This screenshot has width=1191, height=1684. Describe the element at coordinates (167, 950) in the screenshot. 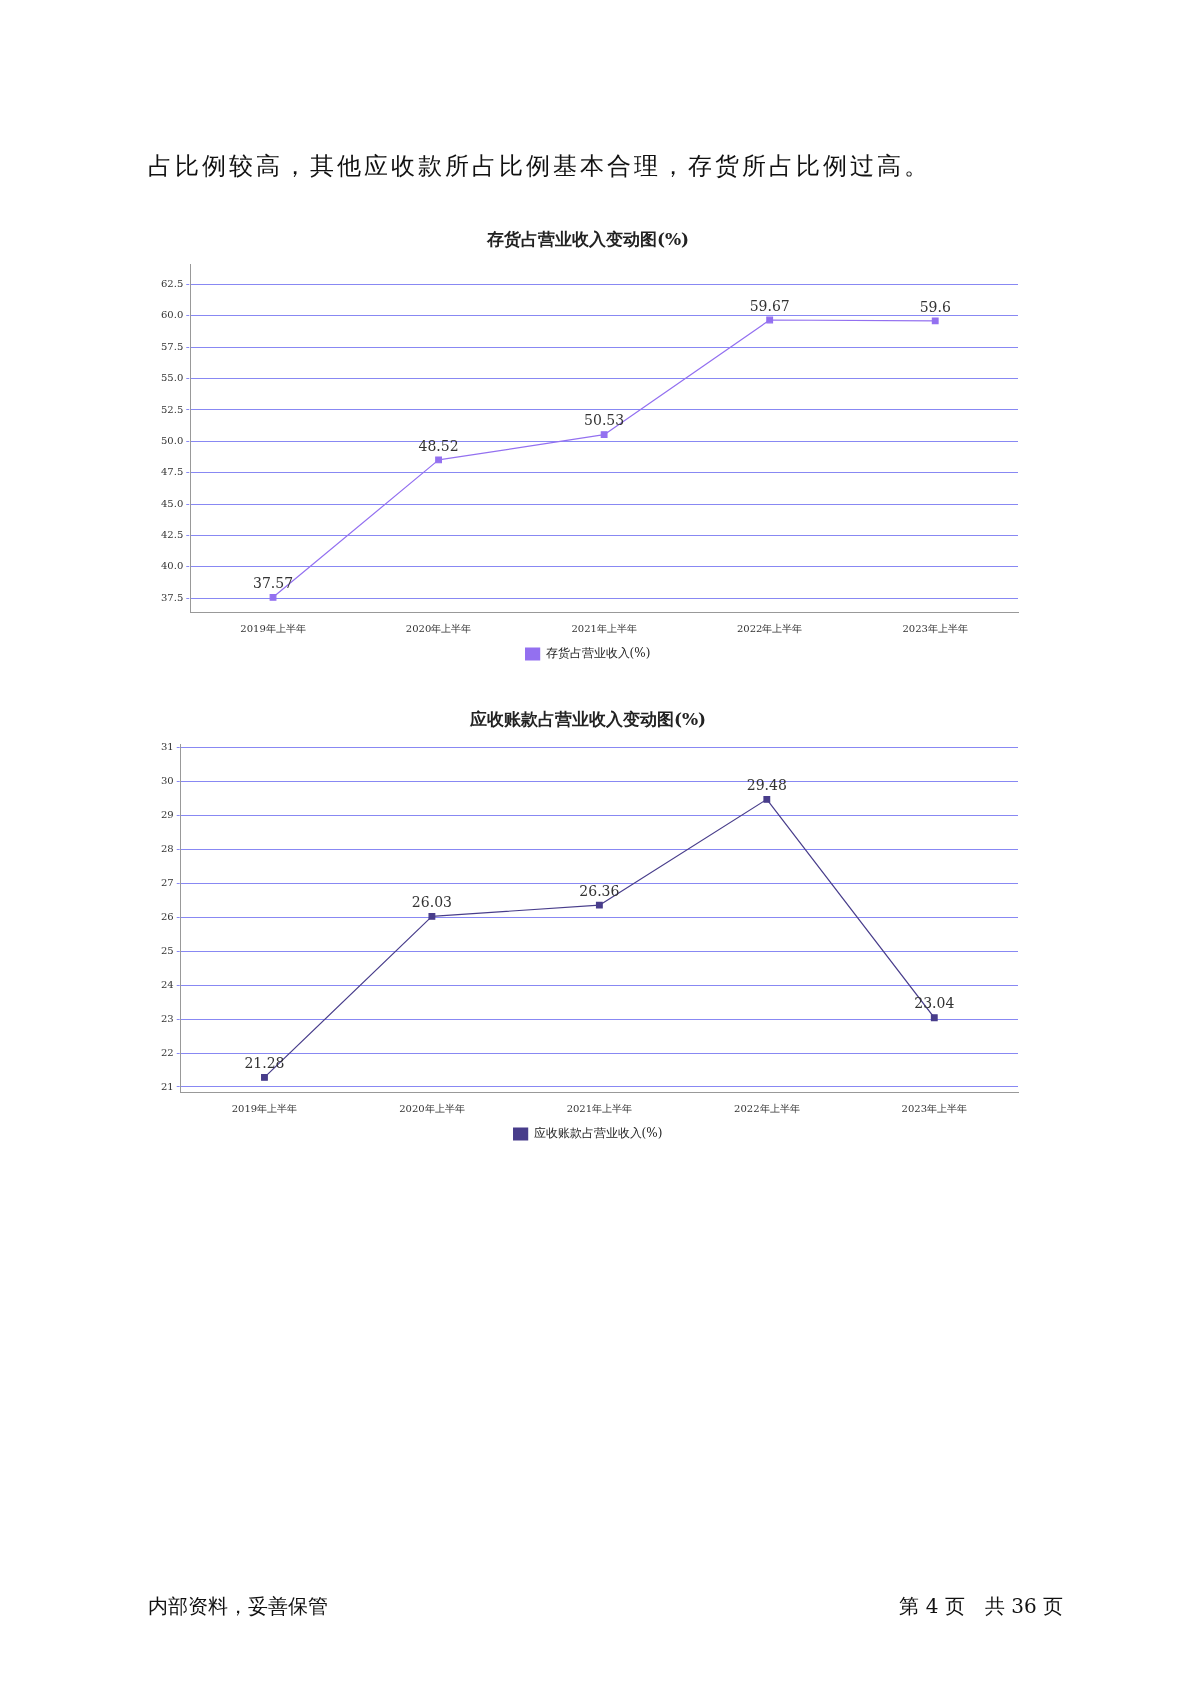

I see `y-tick-label: 25` at that location.